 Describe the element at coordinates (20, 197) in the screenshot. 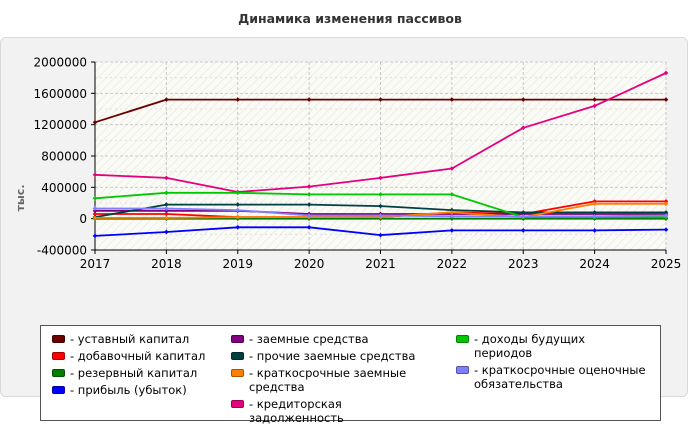

I see `y-axis-label: тыс.` at that location.